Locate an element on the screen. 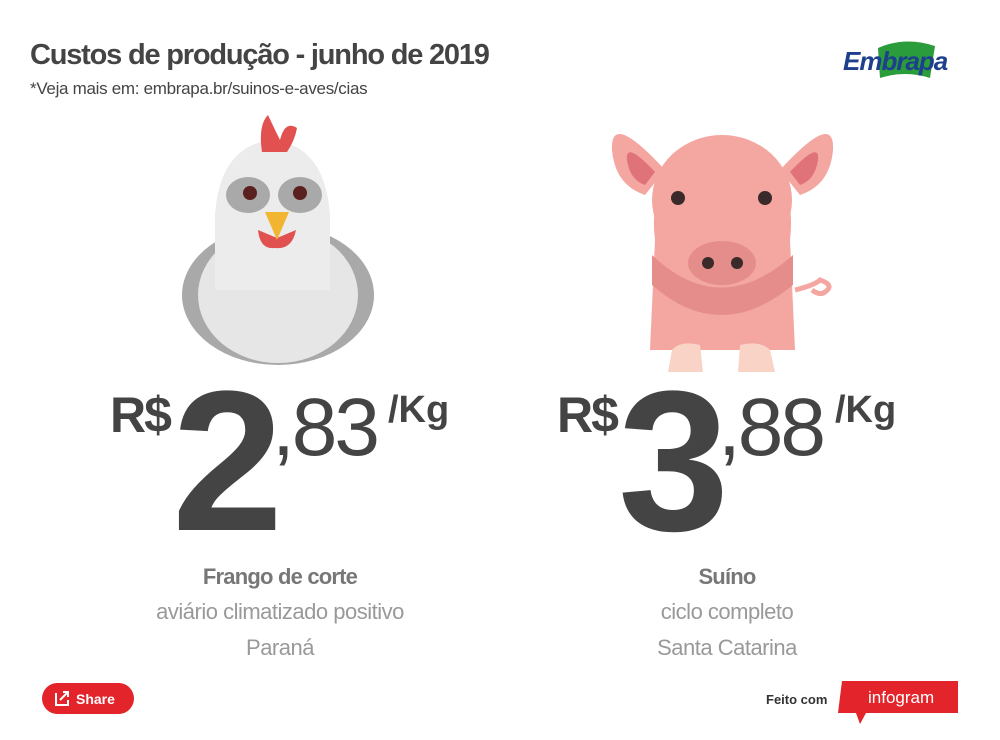 This screenshot has height=740, width=1000. product-name: Suíno is located at coordinates (726, 576).